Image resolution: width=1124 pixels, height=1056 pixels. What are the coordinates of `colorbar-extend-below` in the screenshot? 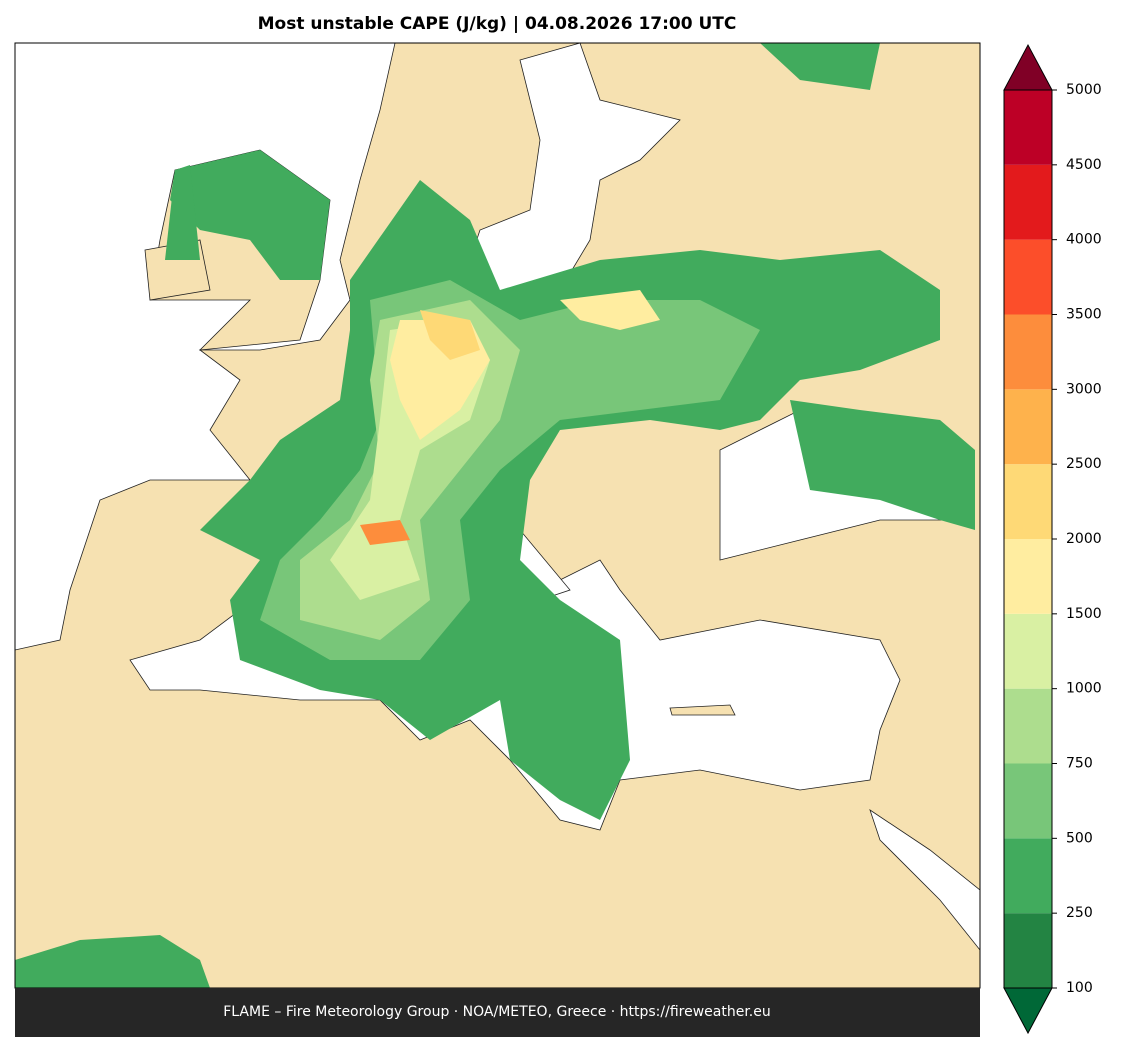 It's located at (1028, 1011).